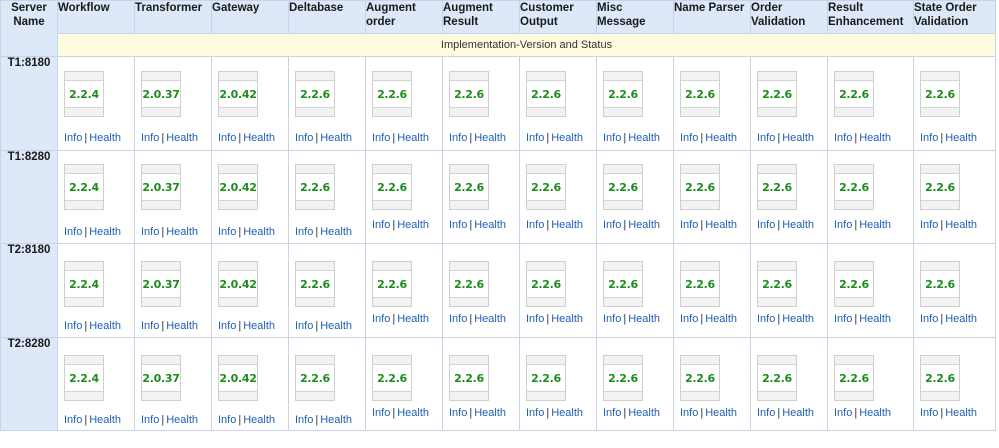  I want to click on service-status-cell: 2.2.6 Info | Health, so click(635, 384).